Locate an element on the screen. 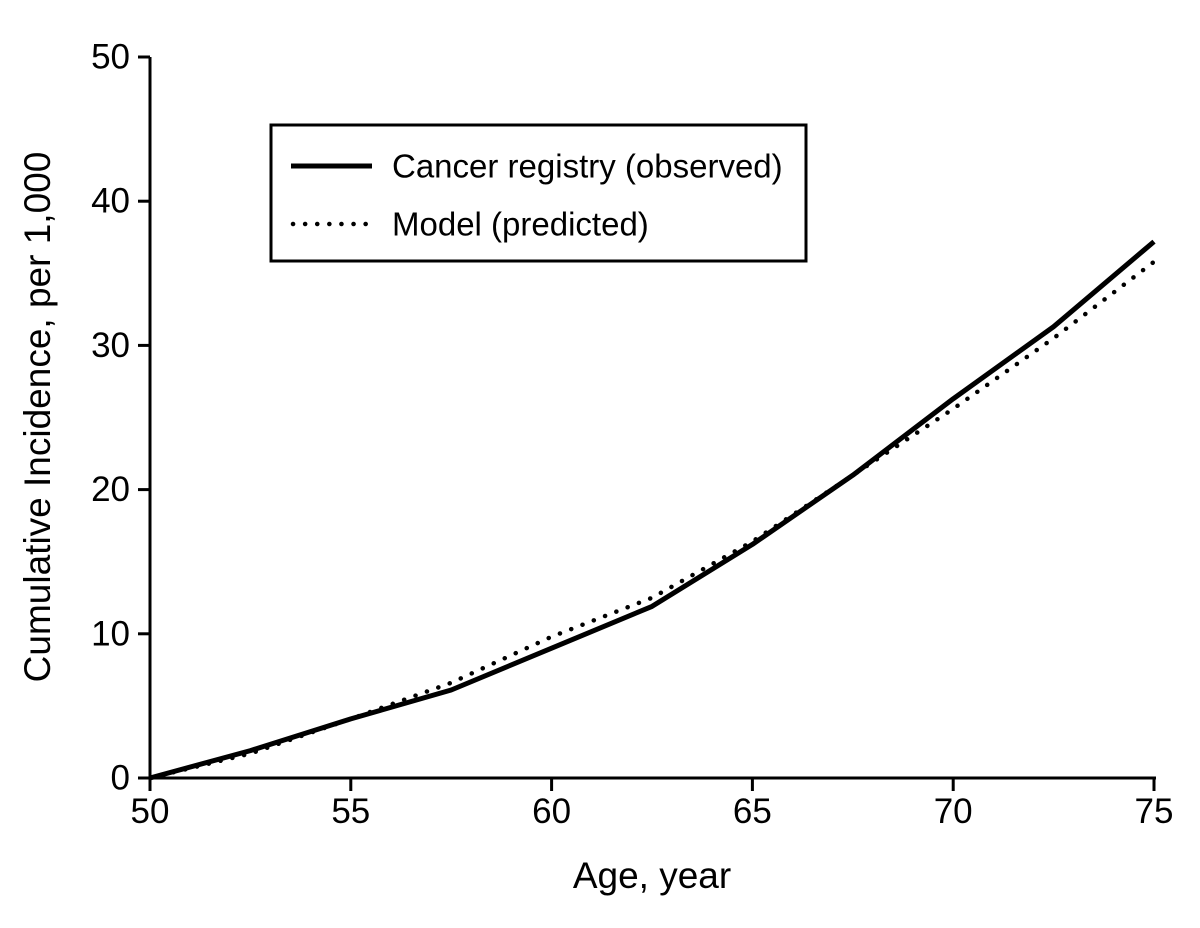 The height and width of the screenshot is (928, 1200). y-tick-label: 10 is located at coordinates (110, 633).